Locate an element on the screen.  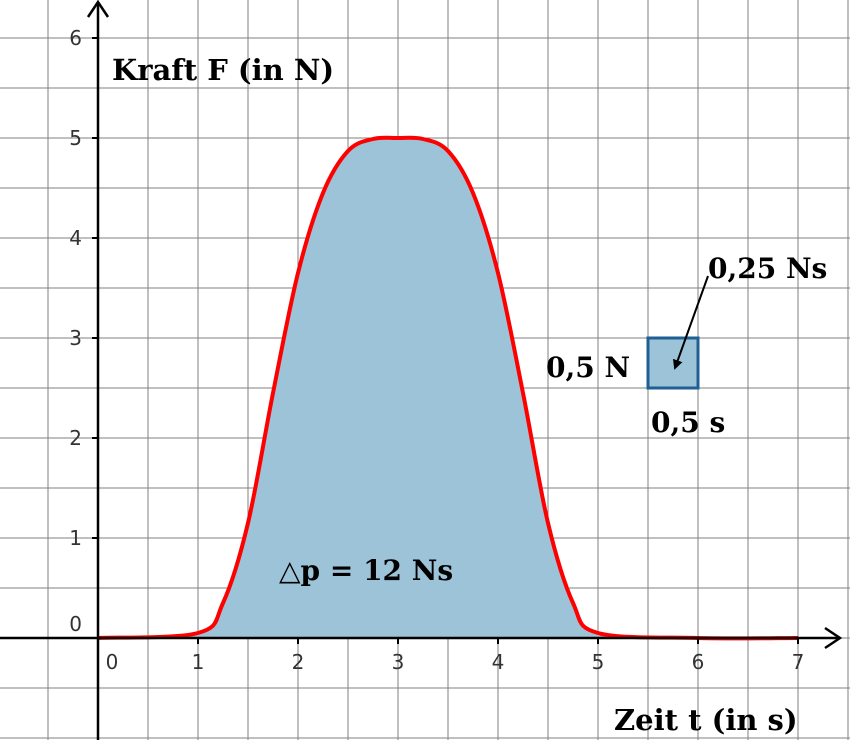
cell-width-label: 0,5 s is located at coordinates (688, 422).